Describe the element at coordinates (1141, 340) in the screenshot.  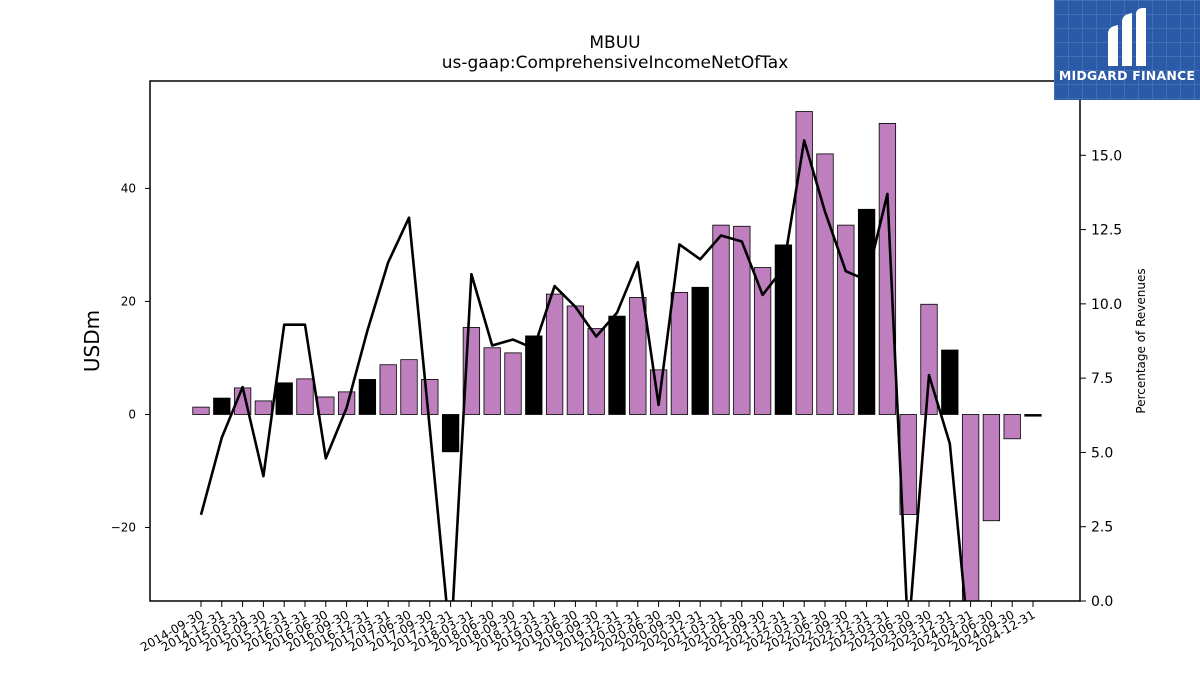
I see `y2-axis-label: Percentage of Revenues` at that location.